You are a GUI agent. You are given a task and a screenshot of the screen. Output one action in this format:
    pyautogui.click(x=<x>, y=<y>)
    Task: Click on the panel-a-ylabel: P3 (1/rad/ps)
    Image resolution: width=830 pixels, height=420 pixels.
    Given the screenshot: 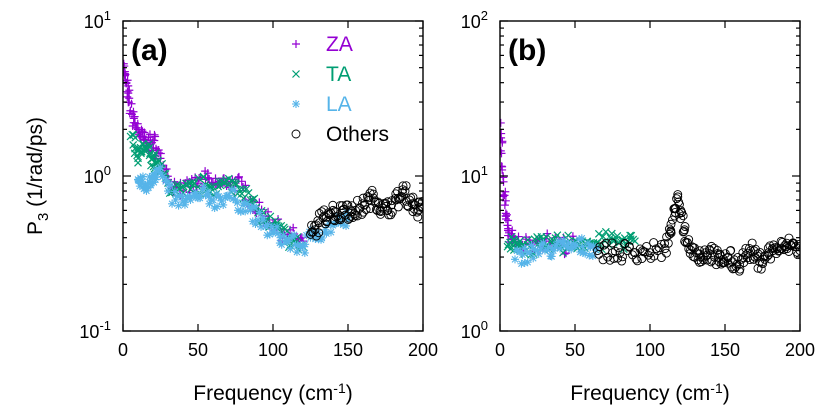 What is the action you would take?
    pyautogui.click(x=38, y=176)
    